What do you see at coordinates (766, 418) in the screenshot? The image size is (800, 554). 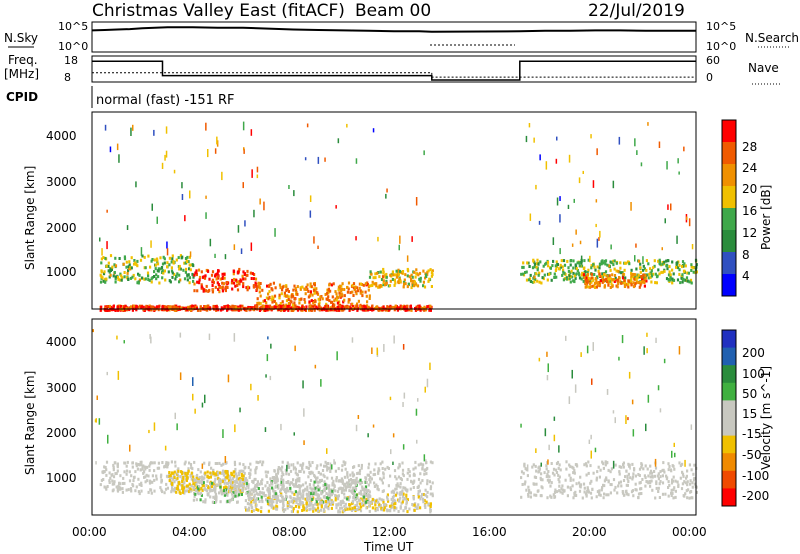 I see `velocity-colorbar-label: Velocity [m s^-1]` at bounding box center [766, 418].